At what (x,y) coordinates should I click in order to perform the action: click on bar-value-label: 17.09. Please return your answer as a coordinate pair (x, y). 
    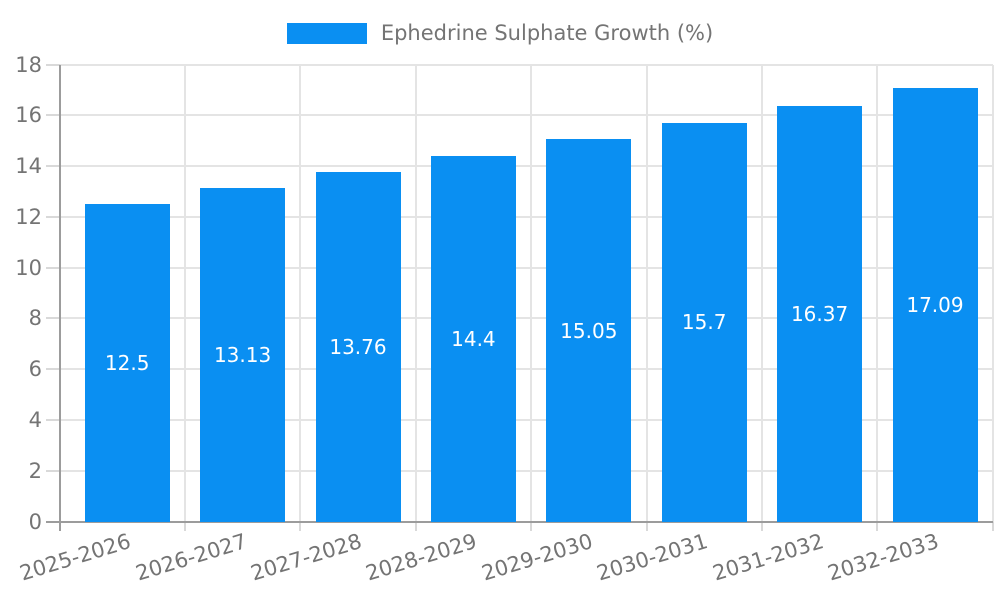
    Looking at the image, I should click on (935, 304).